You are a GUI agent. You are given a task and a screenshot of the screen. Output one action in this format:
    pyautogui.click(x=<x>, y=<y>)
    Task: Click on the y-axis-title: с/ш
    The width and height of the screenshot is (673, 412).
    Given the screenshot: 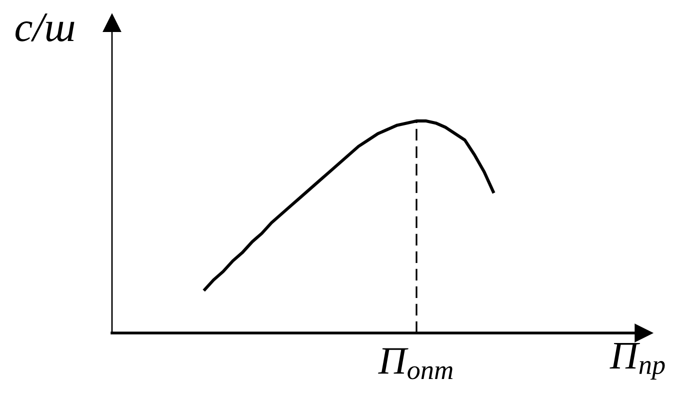 What is the action you would take?
    pyautogui.click(x=45, y=28)
    